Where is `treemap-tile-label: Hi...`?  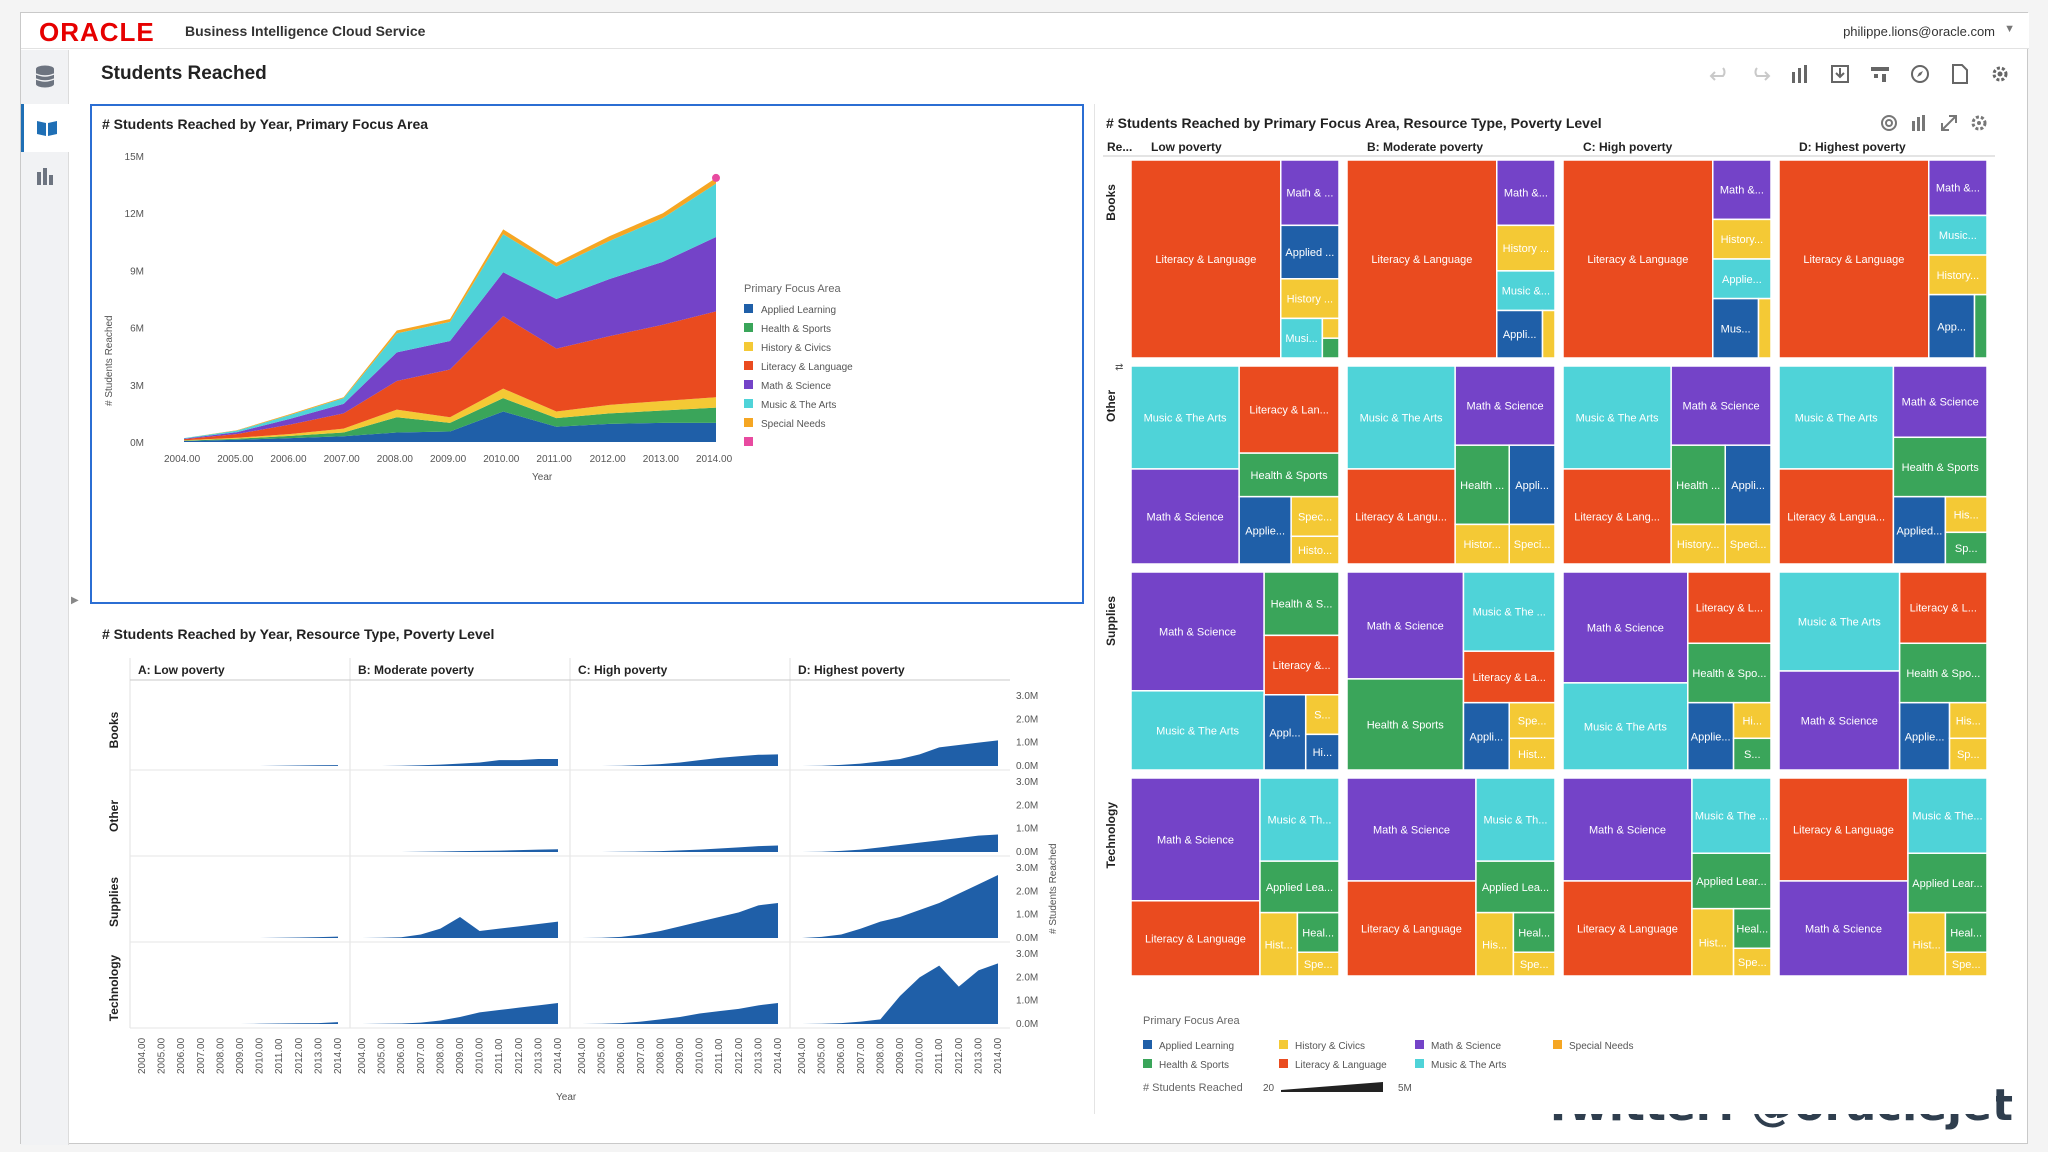
treemap-tile-label: Hi... is located at coordinates (1752, 722).